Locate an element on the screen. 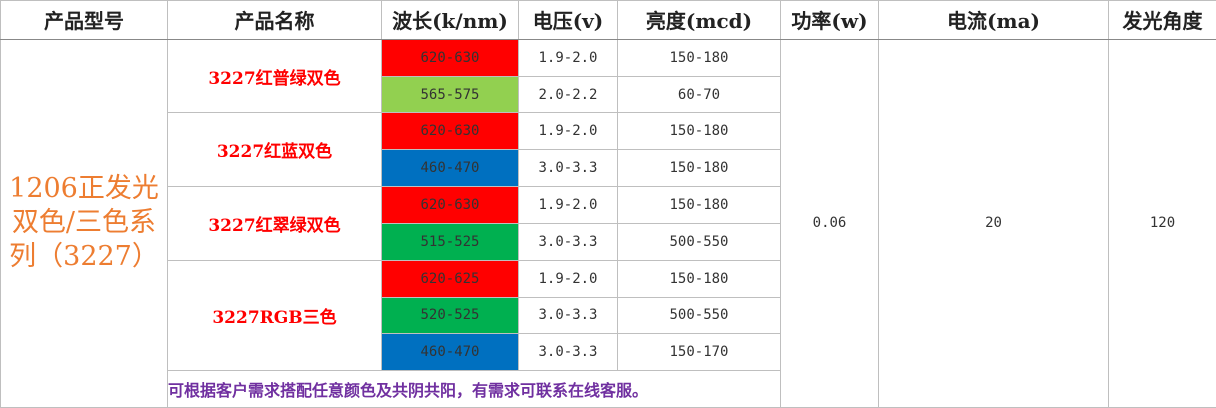  wavelength: 515-525 is located at coordinates (450, 241).